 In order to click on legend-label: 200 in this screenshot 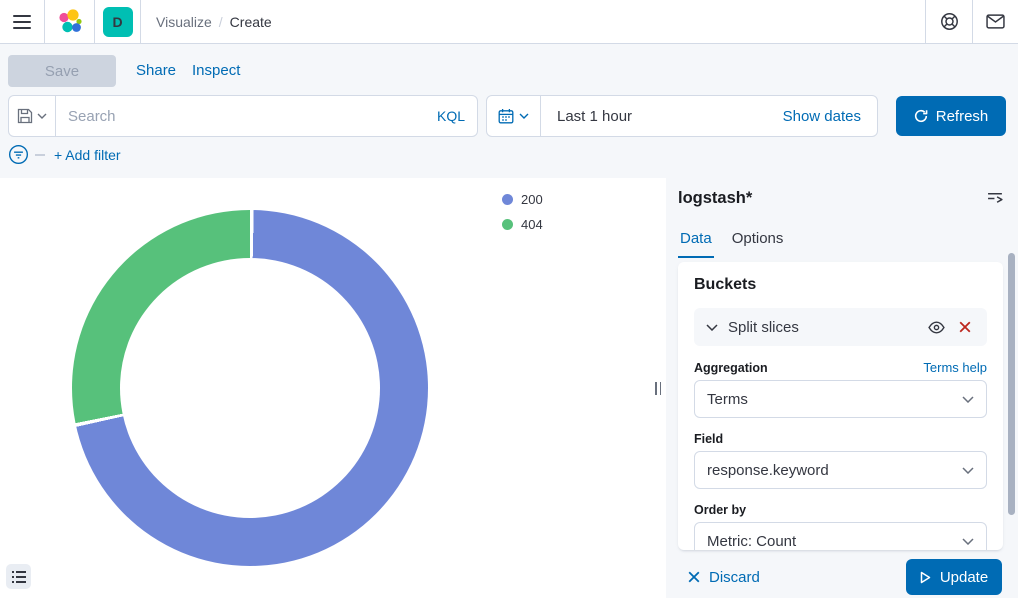, I will do `click(532, 199)`.